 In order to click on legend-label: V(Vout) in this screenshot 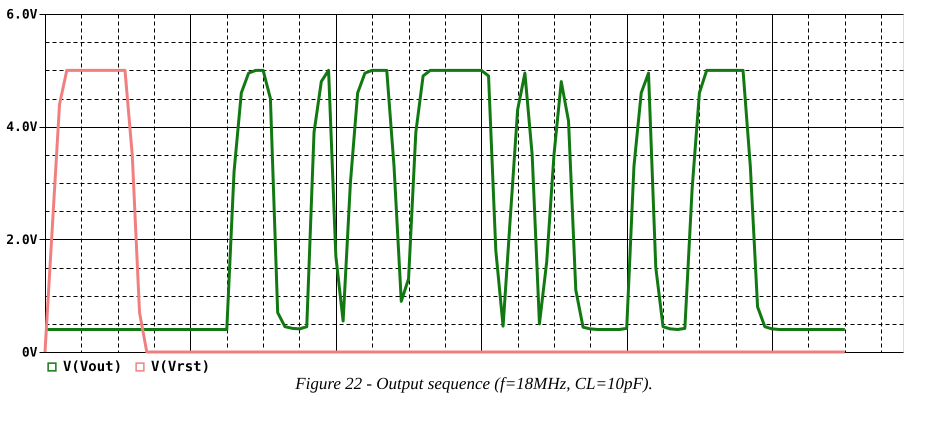, I will do `click(92, 367)`.